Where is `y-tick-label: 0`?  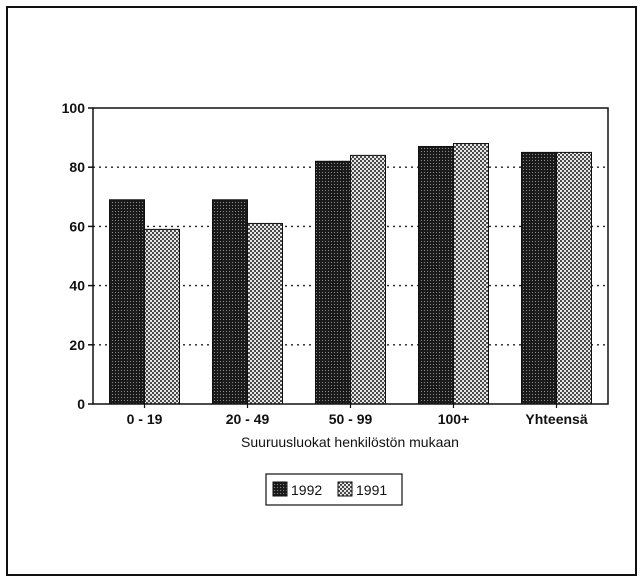
y-tick-label: 0 is located at coordinates (81, 404).